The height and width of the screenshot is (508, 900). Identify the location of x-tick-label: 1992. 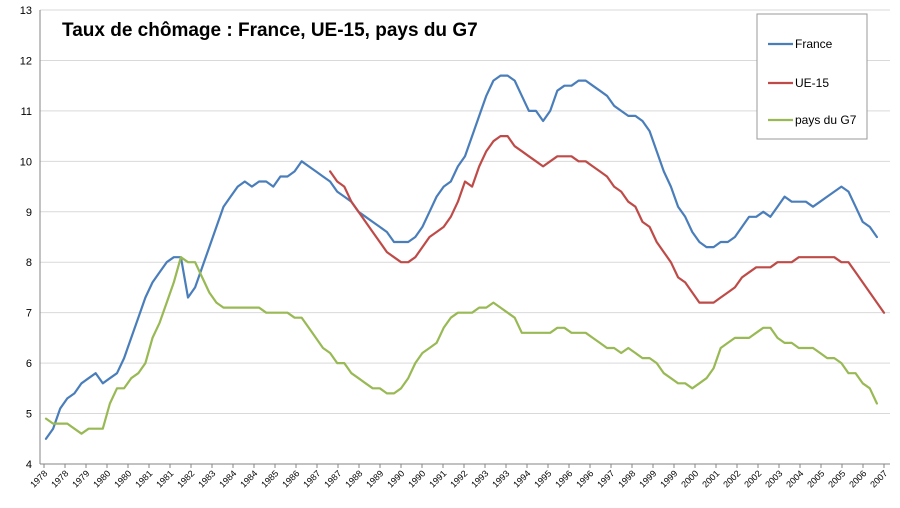
(458, 478).